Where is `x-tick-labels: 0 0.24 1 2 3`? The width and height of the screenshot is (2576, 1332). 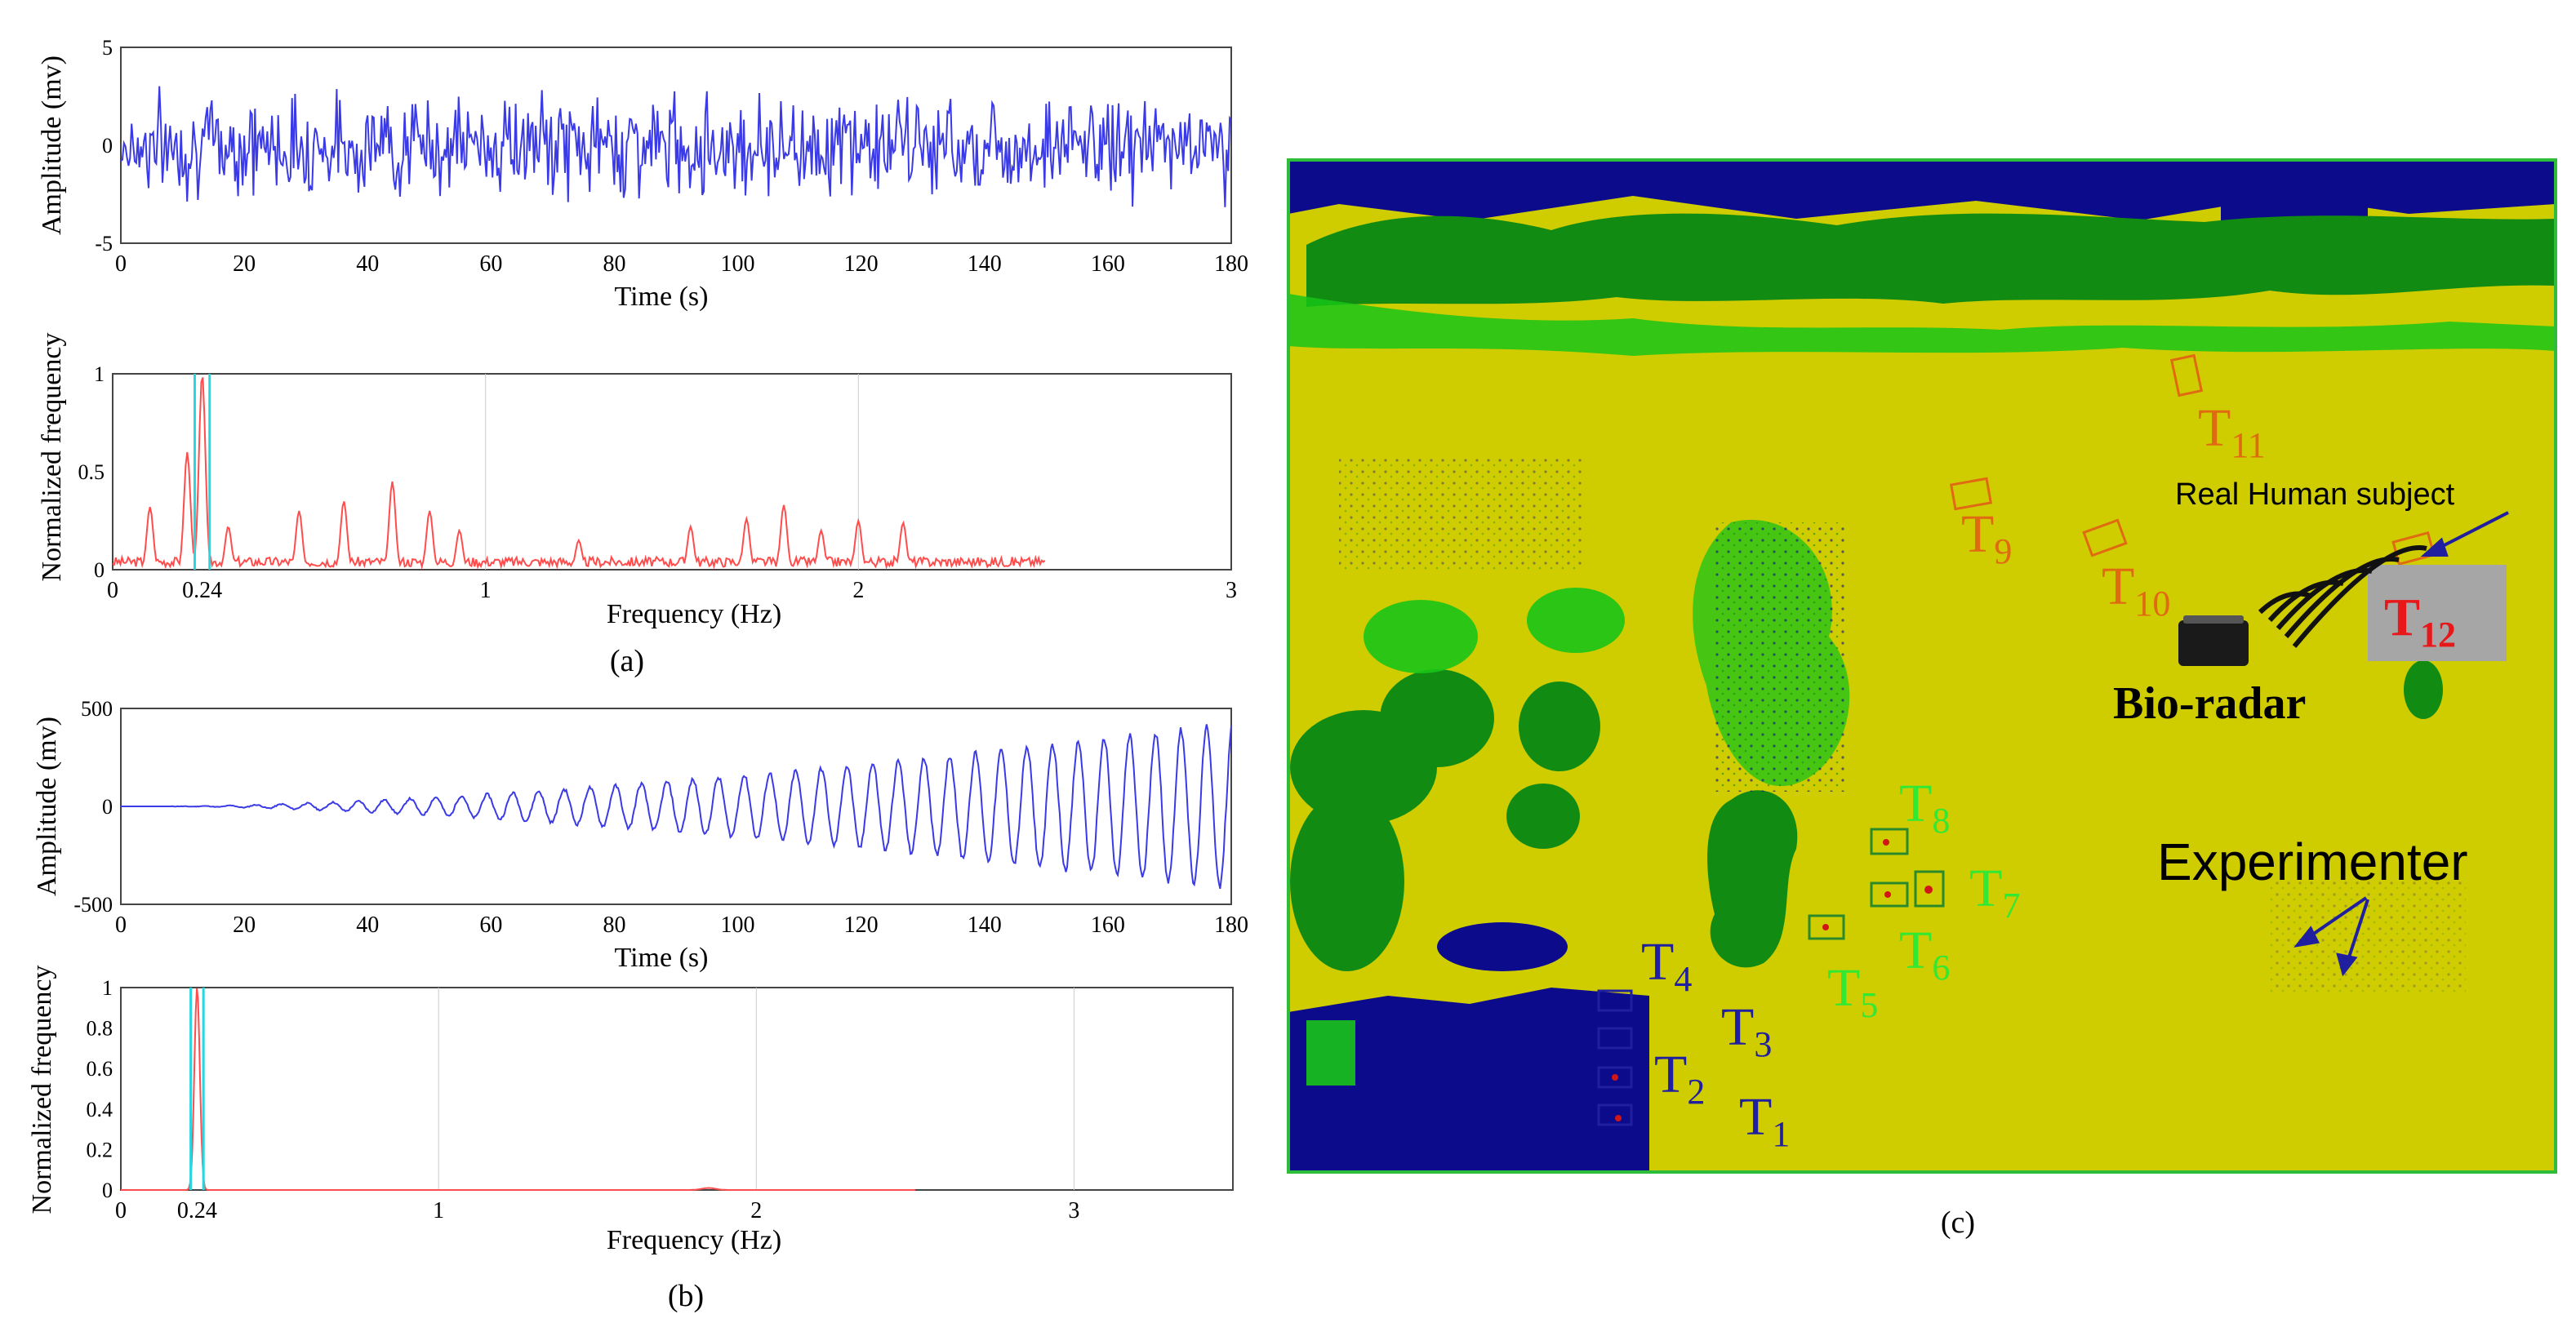
x-tick-labels: 0 0.24 1 2 3 is located at coordinates (672, 590).